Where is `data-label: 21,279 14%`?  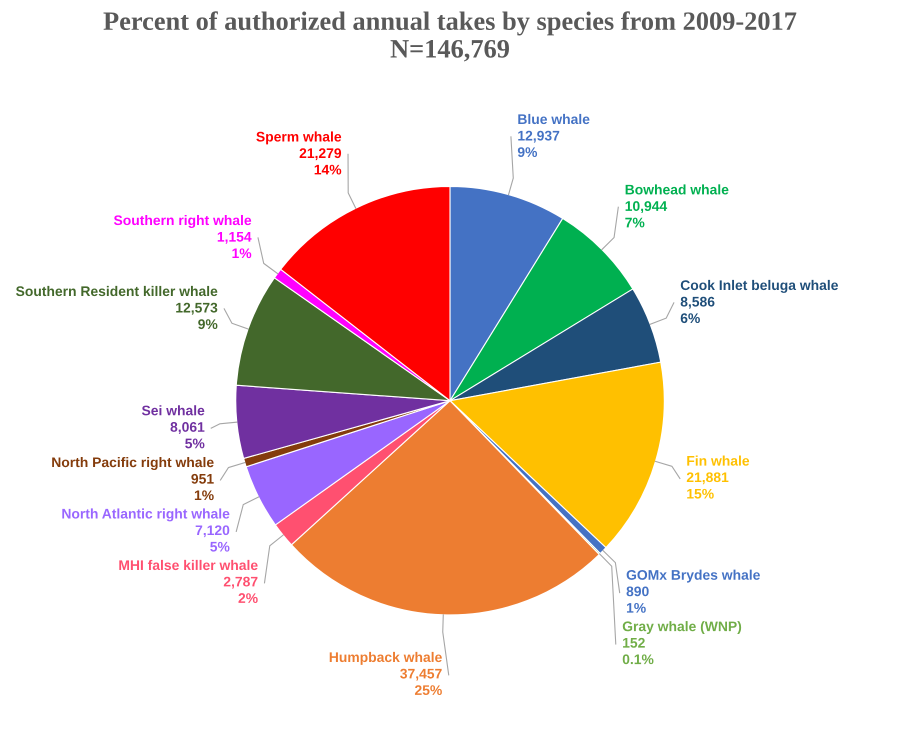 data-label: 21,279 14% is located at coordinates (321, 161).